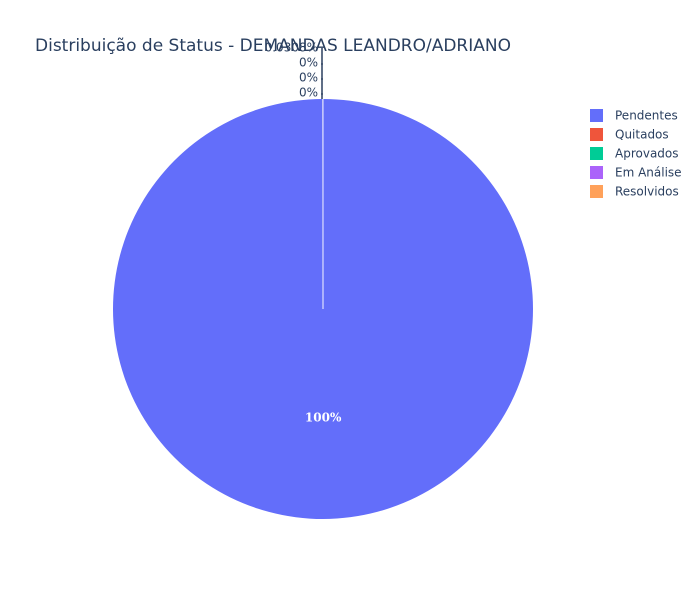 This screenshot has height=600, width=700. I want to click on legend-item-resolvidos: Resolvidos, so click(634, 192).